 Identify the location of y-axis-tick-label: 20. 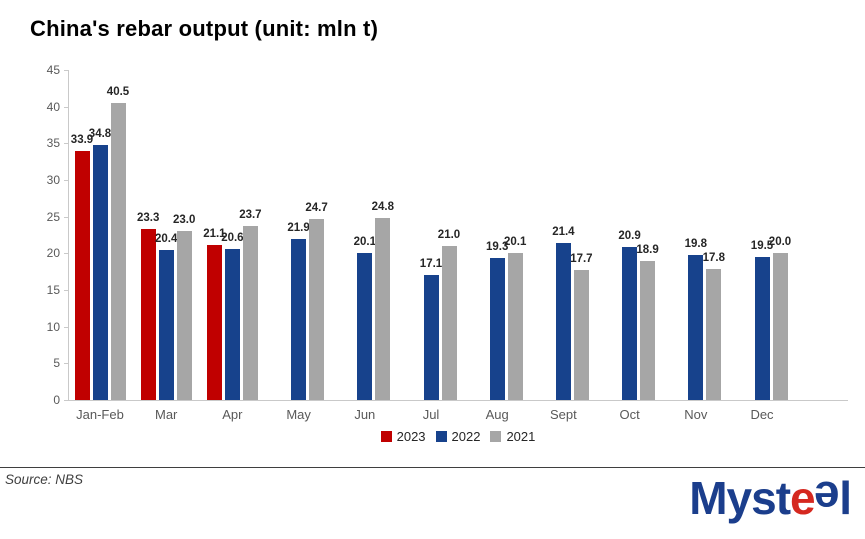
(53, 253).